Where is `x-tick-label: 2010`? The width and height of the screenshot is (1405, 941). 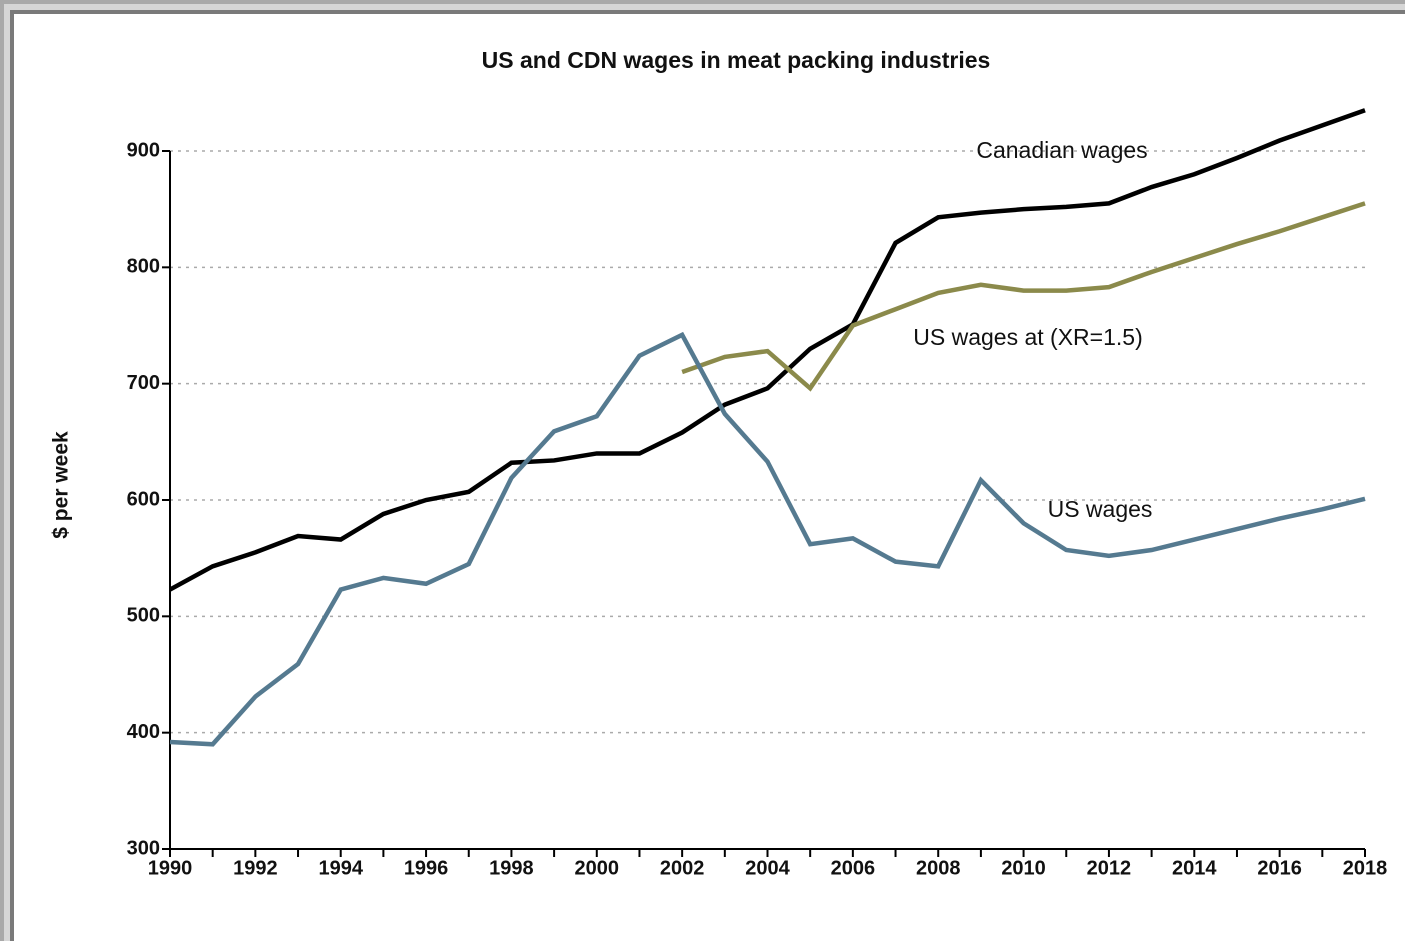
x-tick-label: 2010 is located at coordinates (1023, 868).